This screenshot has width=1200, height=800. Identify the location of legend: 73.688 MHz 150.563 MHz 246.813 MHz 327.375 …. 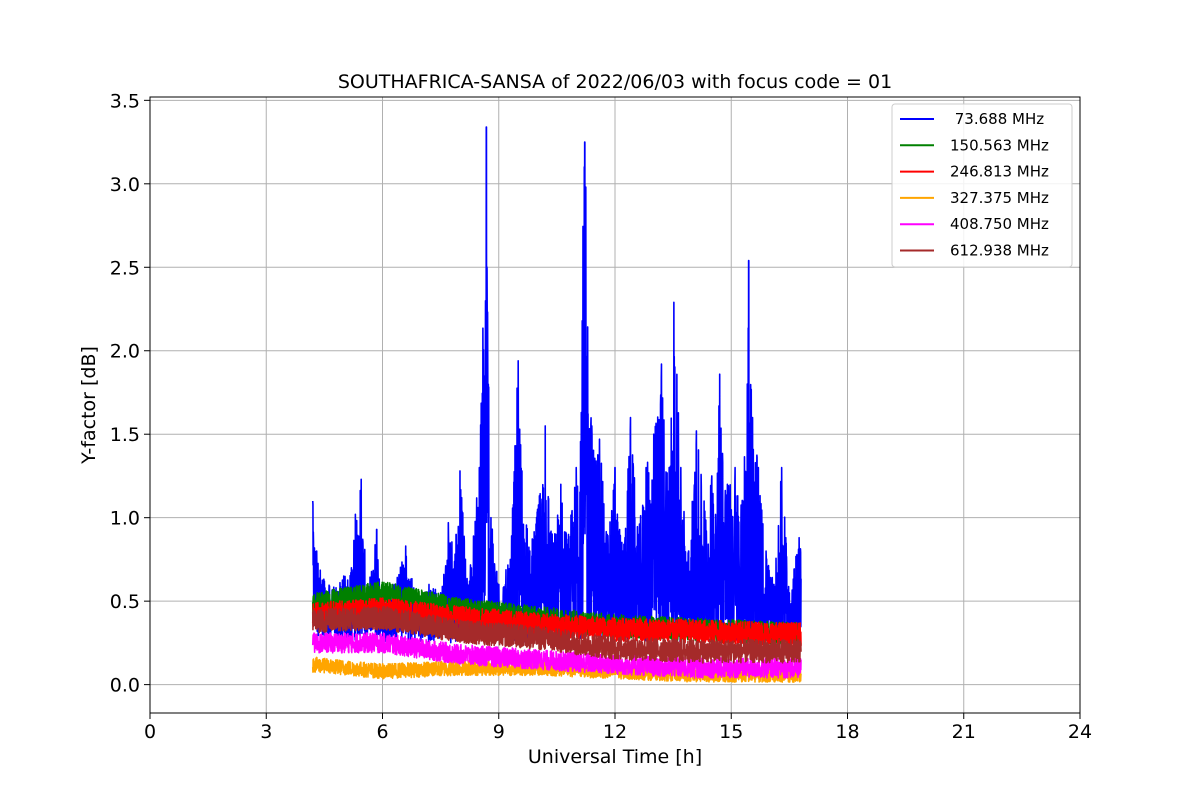
(982, 185).